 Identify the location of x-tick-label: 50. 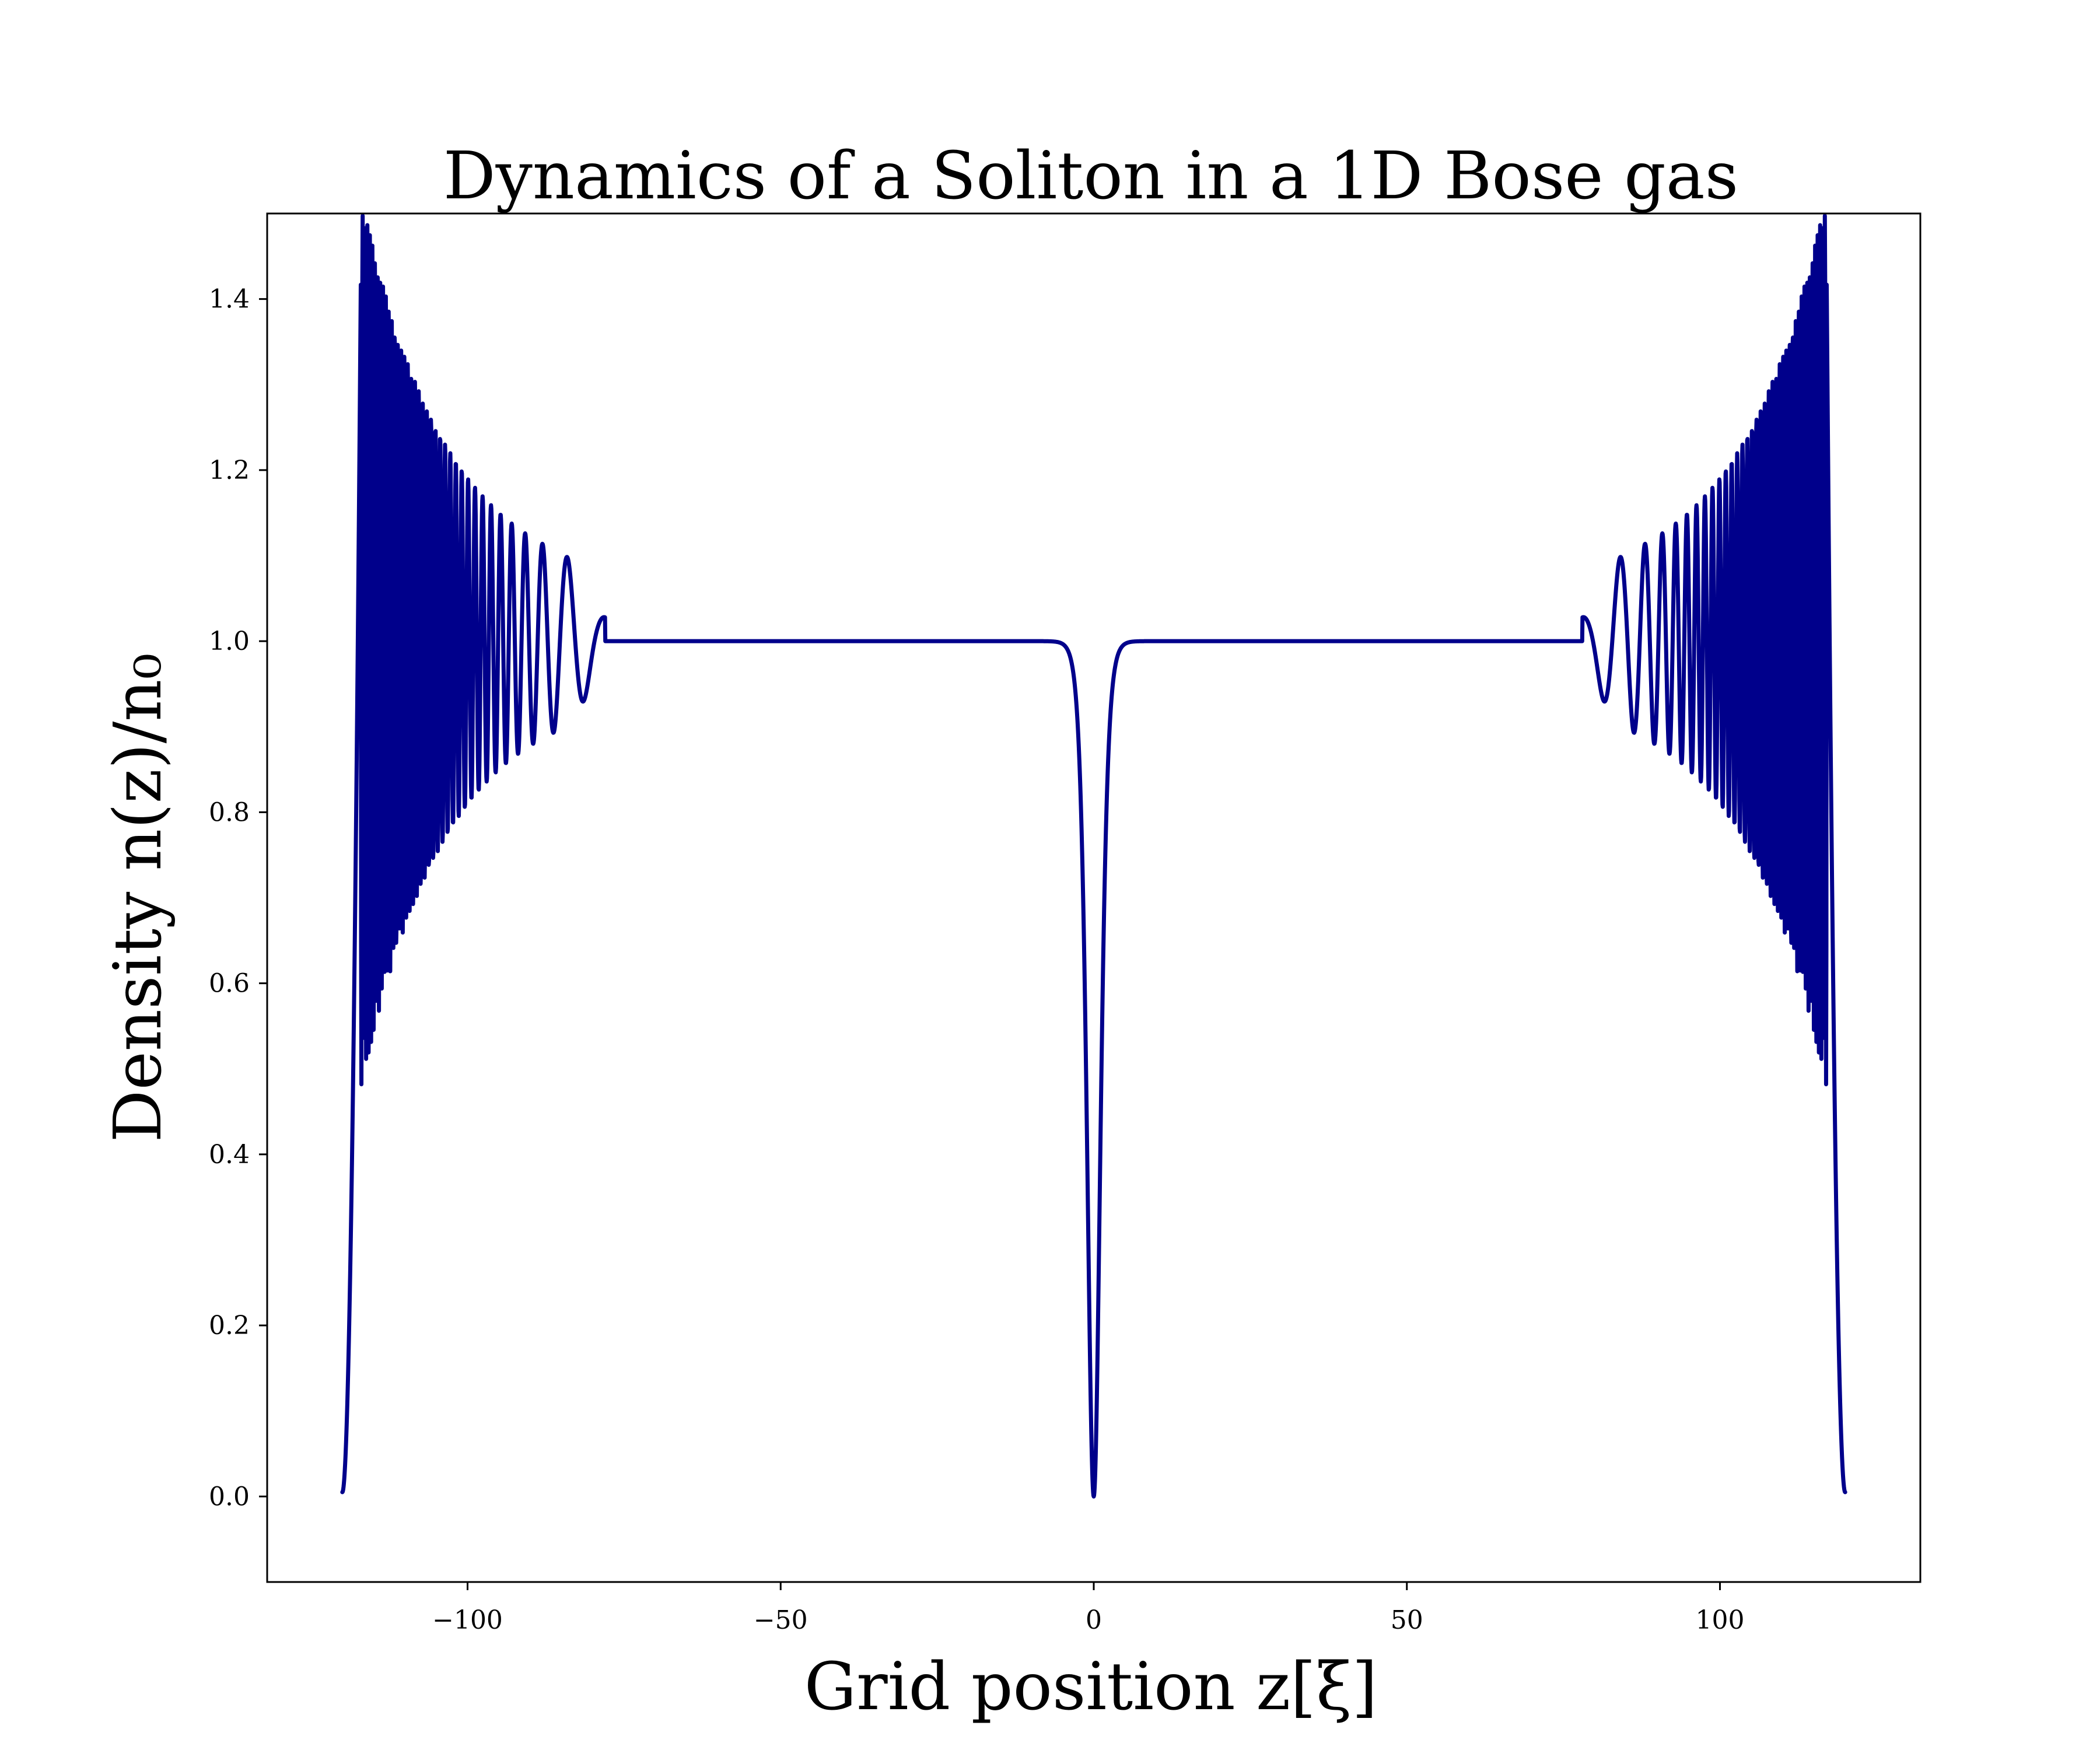
(1407, 1620).